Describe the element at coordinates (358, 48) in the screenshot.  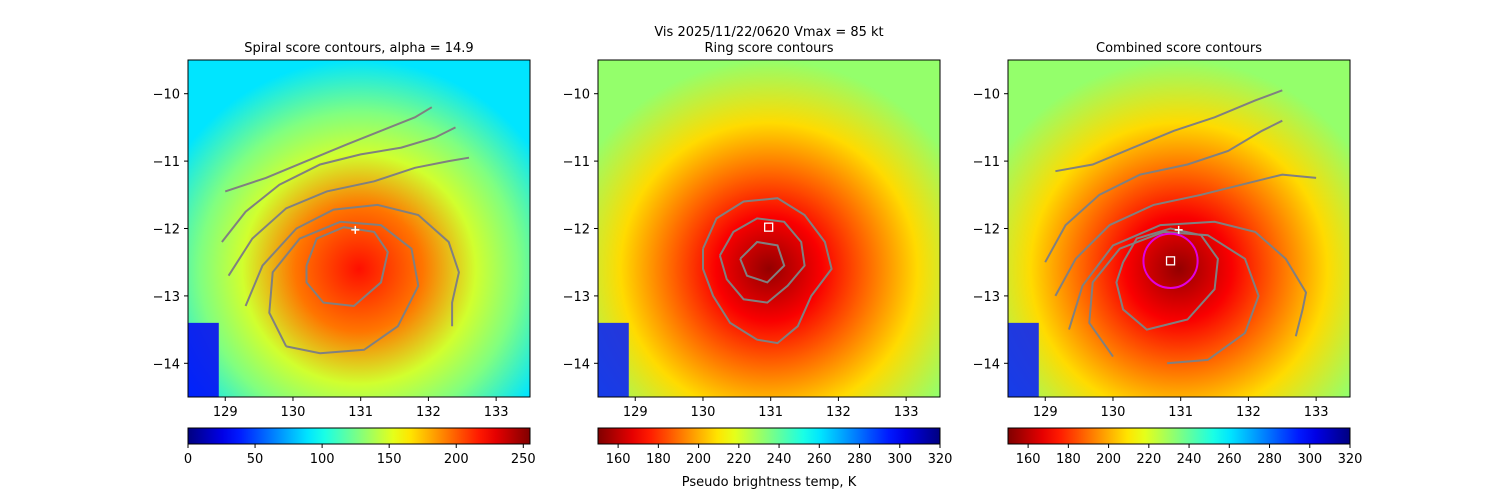
I see `panel-title: Spiral score contours, alpha = 14.9` at that location.